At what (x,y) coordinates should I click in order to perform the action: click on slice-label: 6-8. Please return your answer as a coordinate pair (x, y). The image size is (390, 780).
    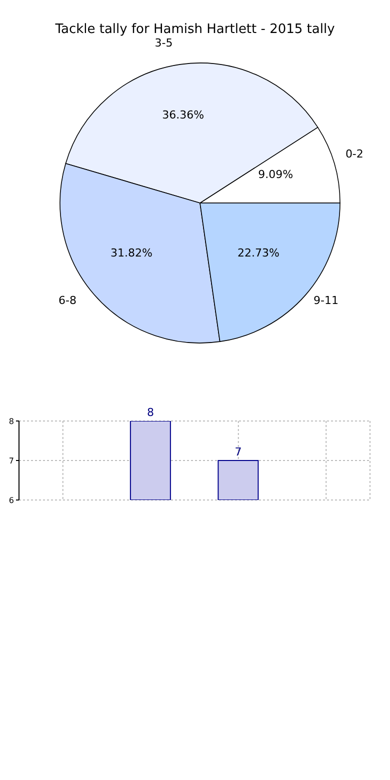
    Looking at the image, I should click on (67, 301).